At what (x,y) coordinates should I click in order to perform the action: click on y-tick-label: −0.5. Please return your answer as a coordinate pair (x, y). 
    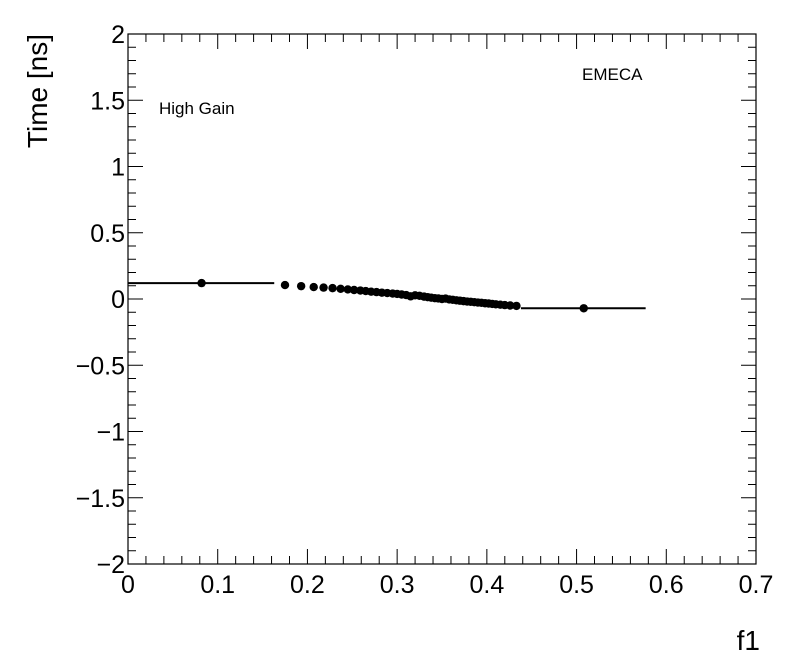
    Looking at the image, I should click on (100, 366).